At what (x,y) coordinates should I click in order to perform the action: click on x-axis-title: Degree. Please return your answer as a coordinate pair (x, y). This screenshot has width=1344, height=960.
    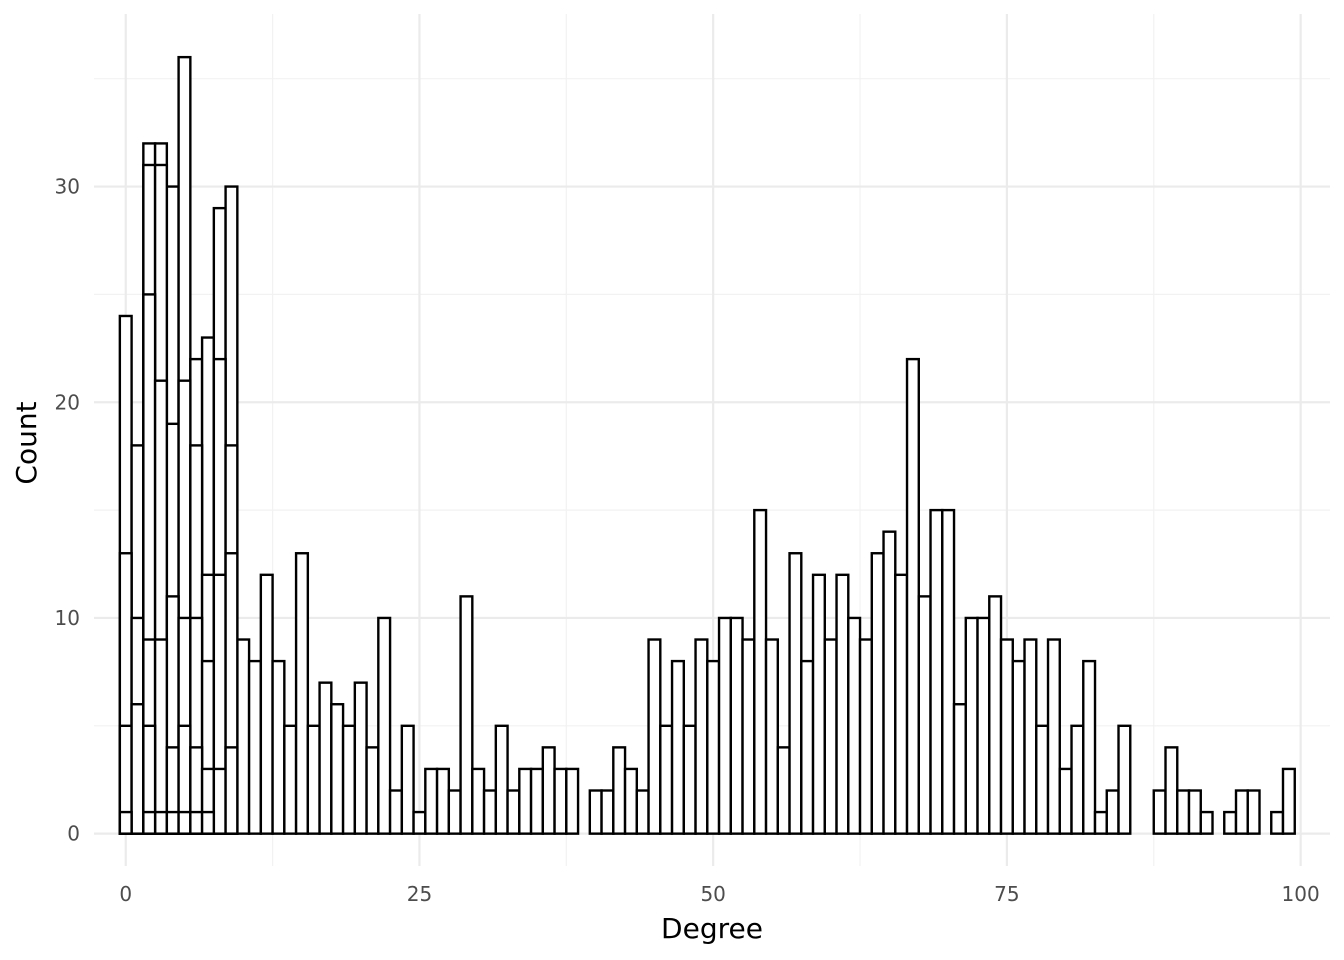
    Looking at the image, I should click on (712, 928).